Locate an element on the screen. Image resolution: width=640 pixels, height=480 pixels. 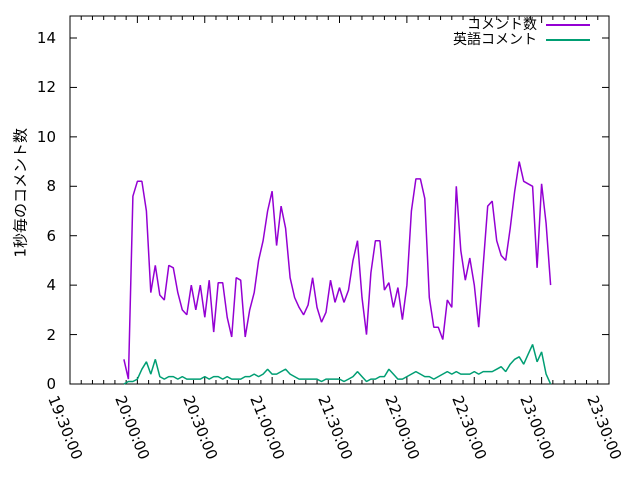
y-tick-label: 12 is located at coordinates (46, 87).